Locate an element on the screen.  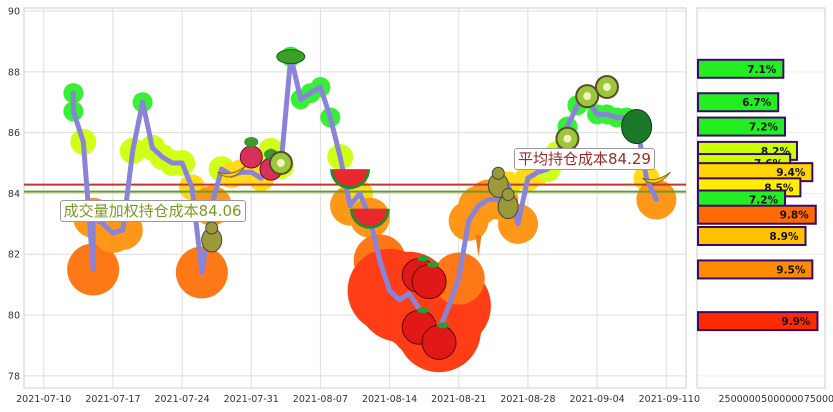
volume-bar-label: 6.7% is located at coordinates (757, 103).